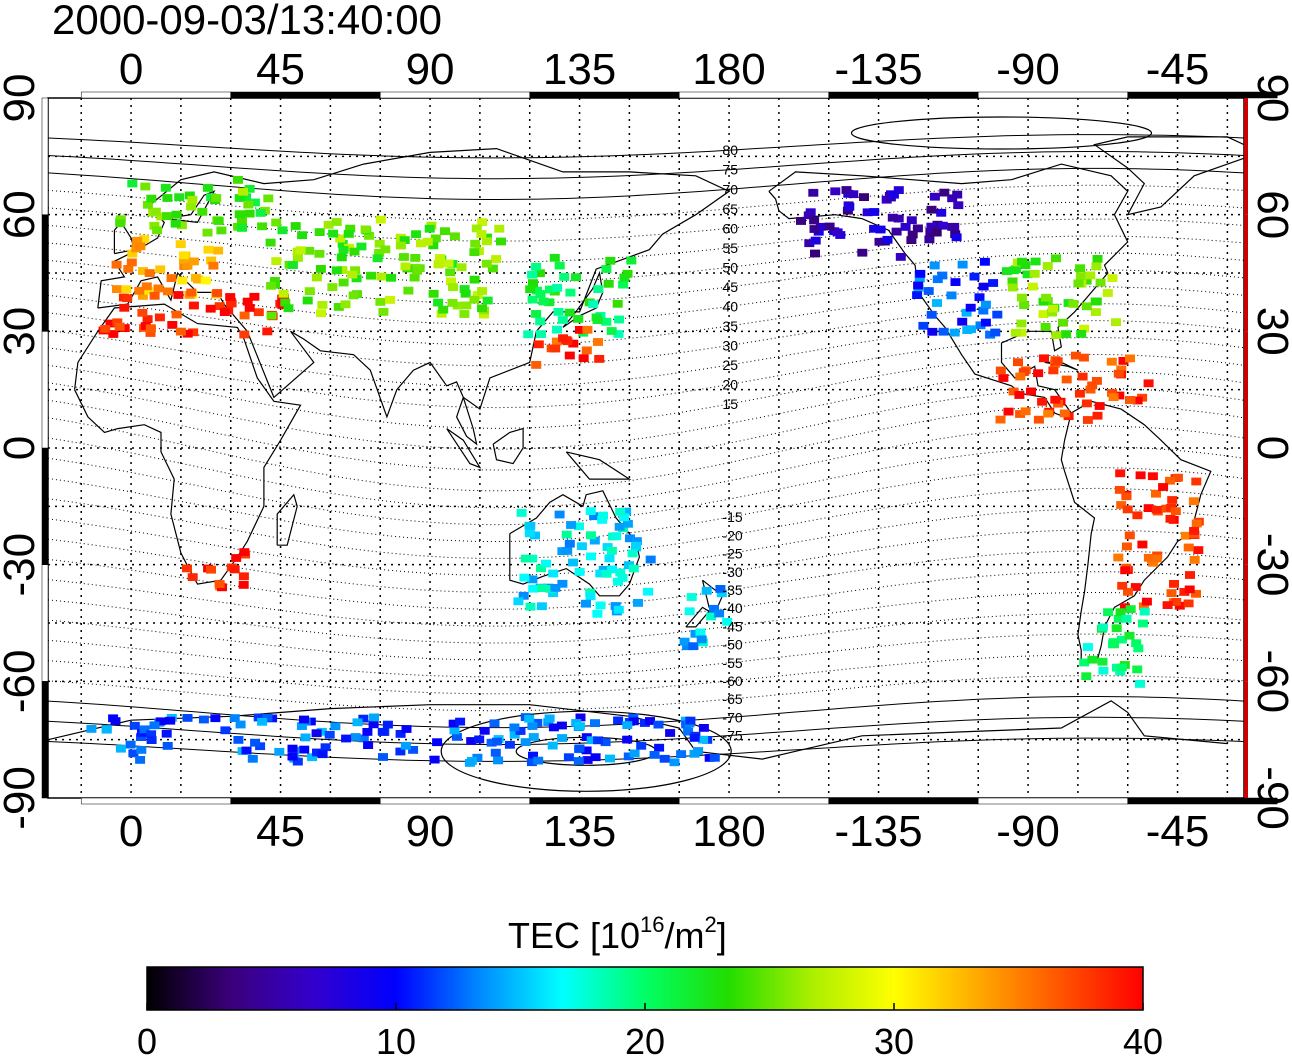 The height and width of the screenshot is (1057, 1292). I want to click on top-lon-tick-label: 180, so click(728, 69).